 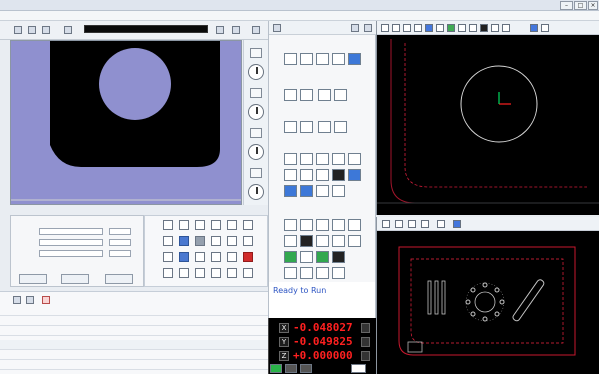 What do you see at coordinates (232, 273) in the screenshot?
I see `ring-icon` at bounding box center [232, 273].